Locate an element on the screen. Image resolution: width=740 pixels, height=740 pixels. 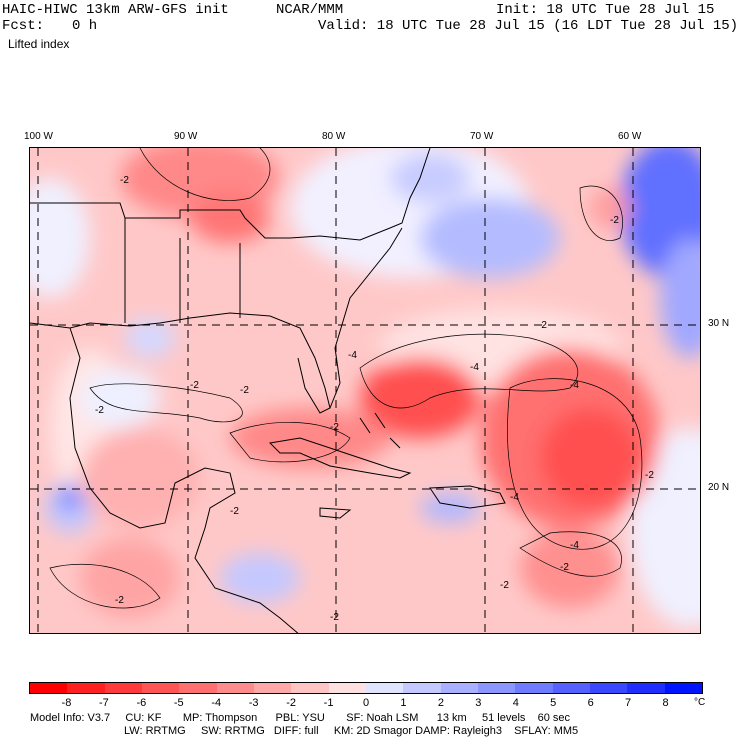
colorbar-labels: -8 -7 -6 -5 -4 -3 -2 -1 0 1 2 3 4 5 6 7 8 is located at coordinates (366, 703).